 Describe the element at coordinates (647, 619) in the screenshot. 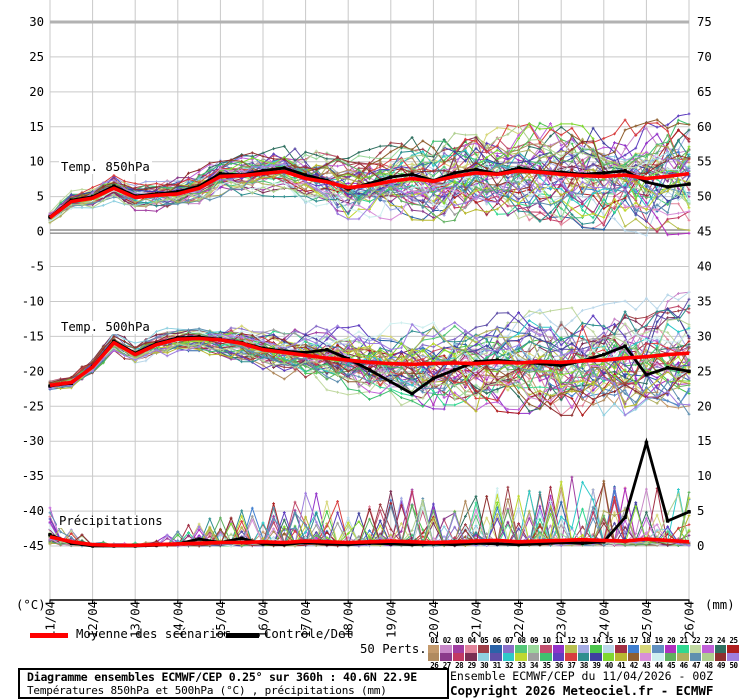

I see `x-axis-tick-label: 25/04` at that location.